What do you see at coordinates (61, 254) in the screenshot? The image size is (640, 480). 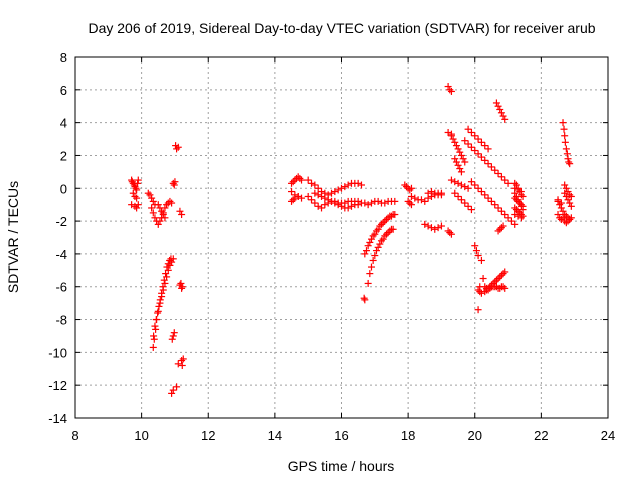 I see `y-tick-label: -4` at bounding box center [61, 254].